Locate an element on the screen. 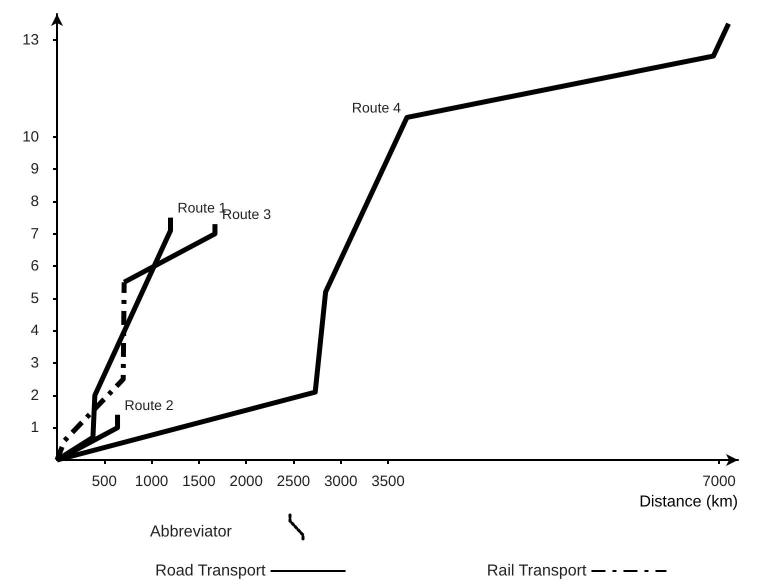 This screenshot has width=770, height=588. x-tick-label: 3500 is located at coordinates (388, 481).